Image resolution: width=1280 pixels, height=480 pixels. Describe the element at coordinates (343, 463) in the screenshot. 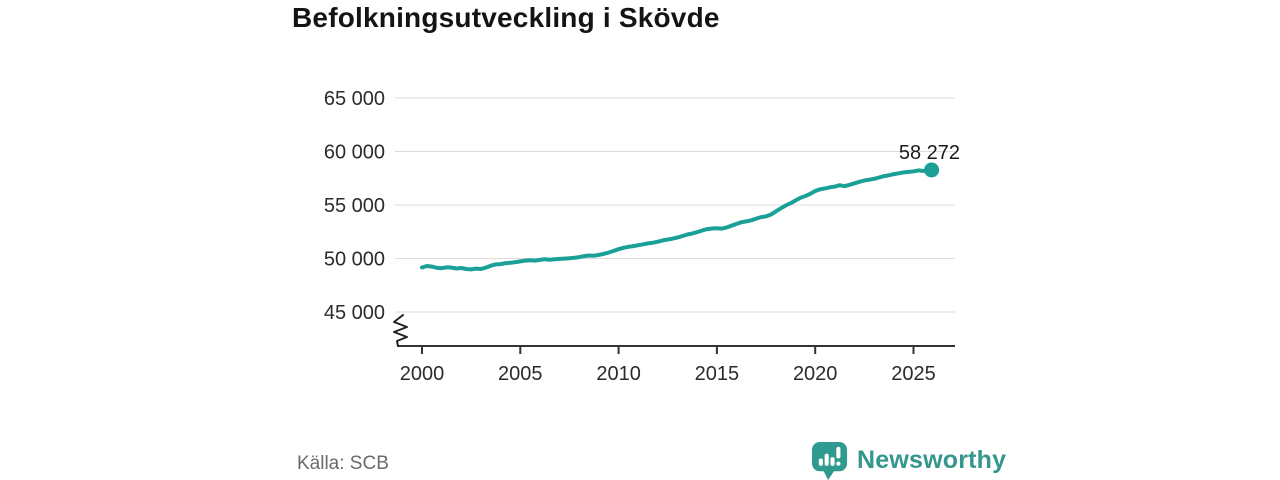

I see `source-note: Källa: SCB` at that location.